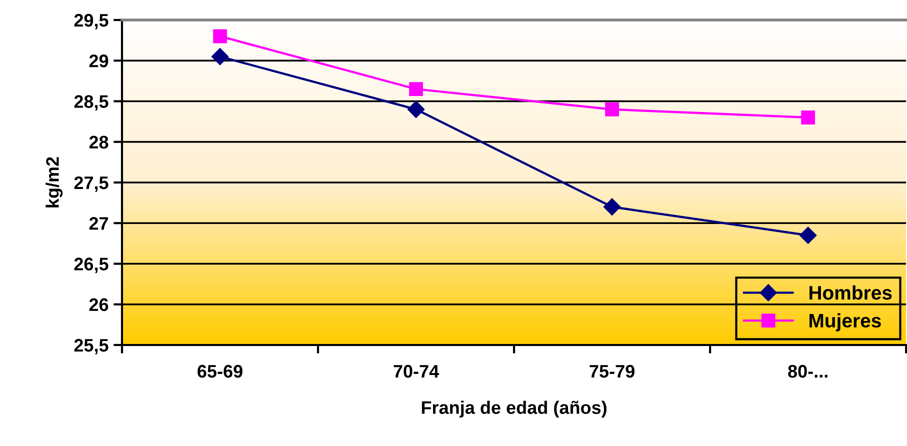  Describe the element at coordinates (98, 223) in the screenshot. I see `y-tick-label: 27` at that location.